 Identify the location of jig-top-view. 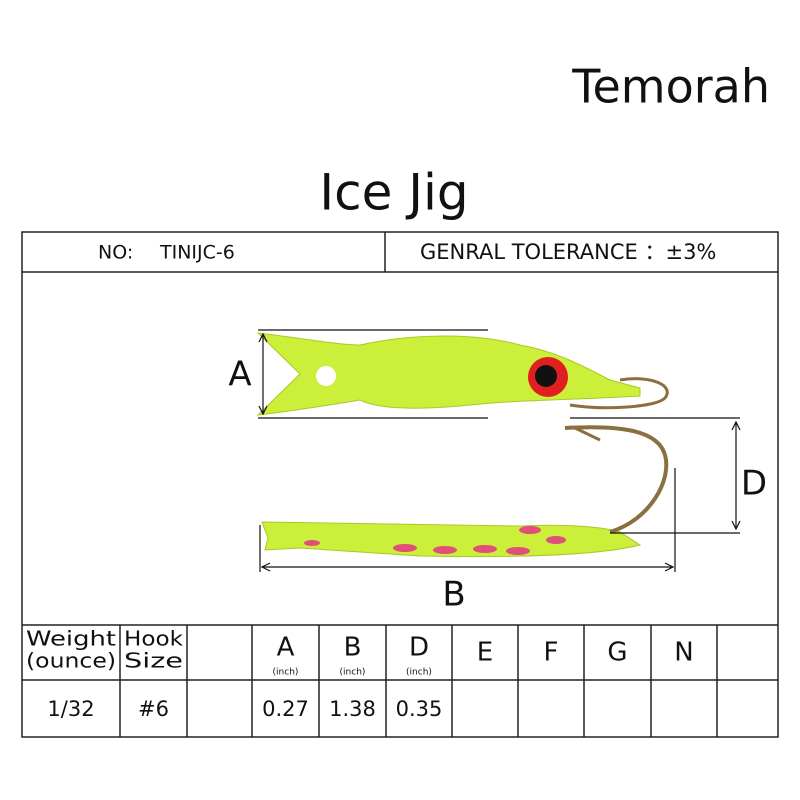
(462, 374).